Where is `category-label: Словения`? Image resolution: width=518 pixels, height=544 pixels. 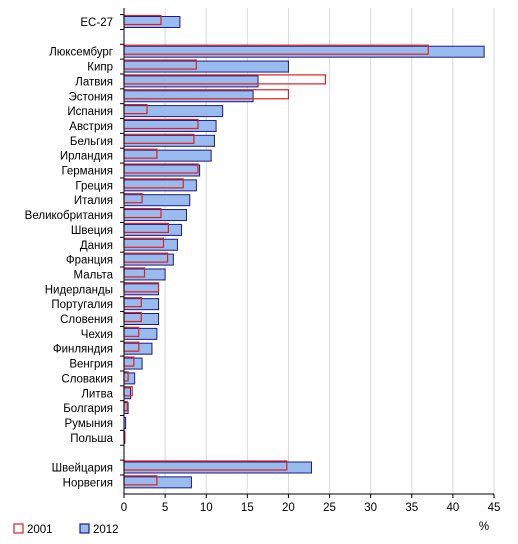
category-label: Словения is located at coordinates (86, 320).